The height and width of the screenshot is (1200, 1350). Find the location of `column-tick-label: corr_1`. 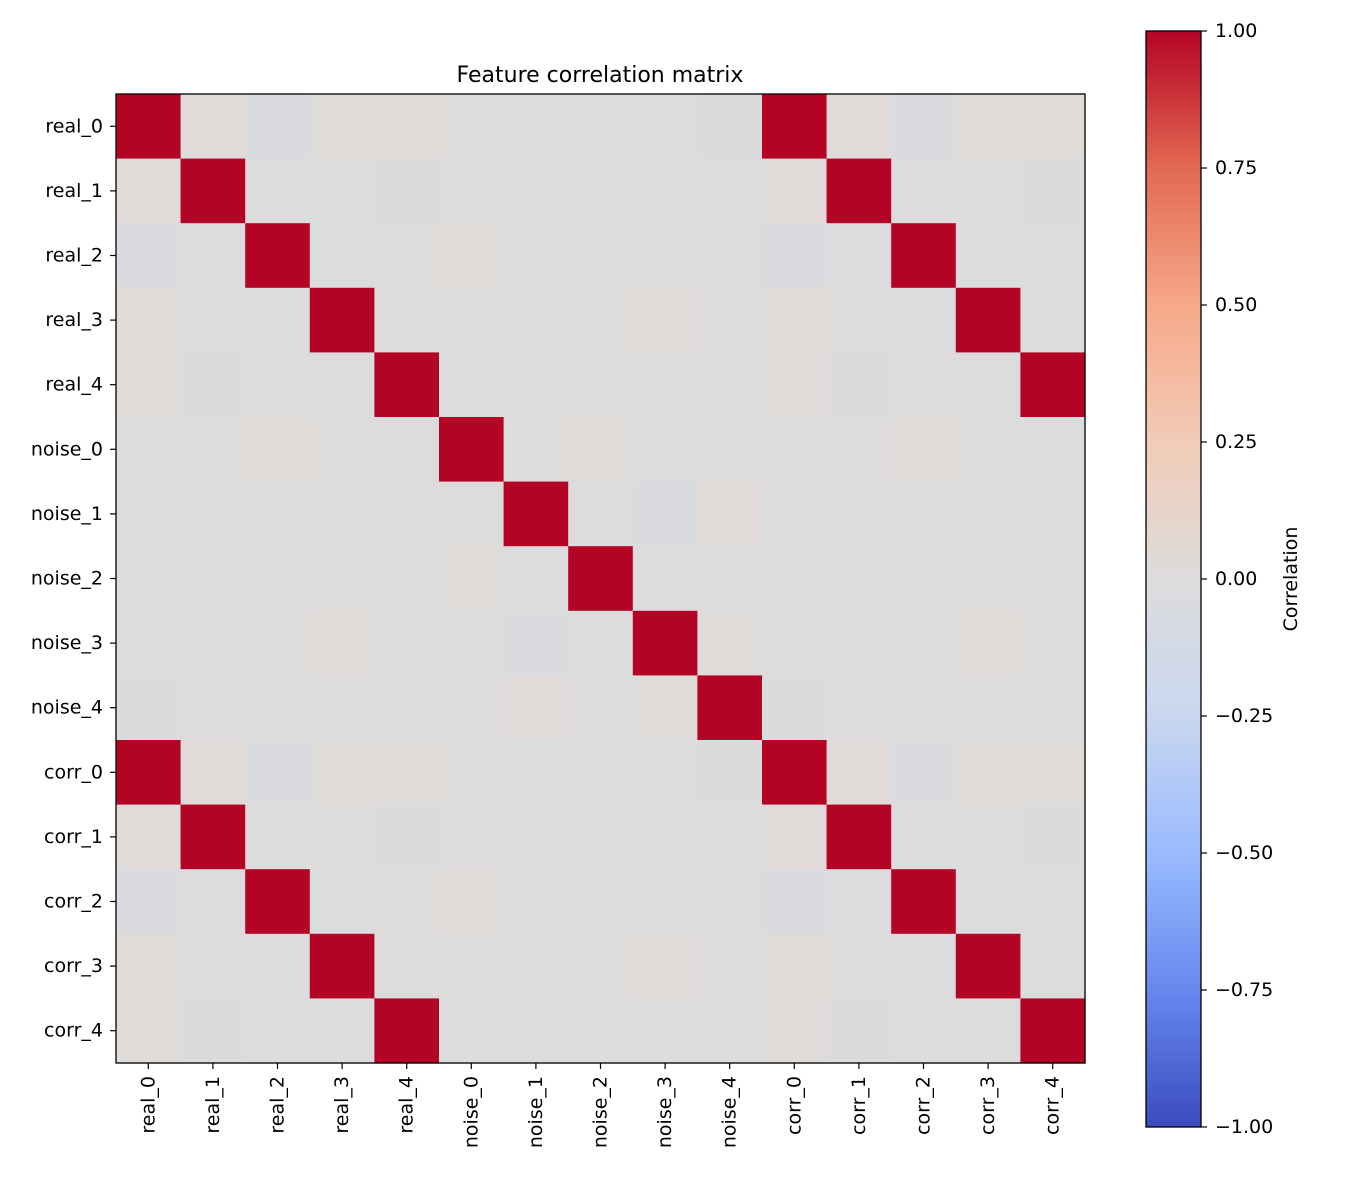

column-tick-label: corr_1 is located at coordinates (859, 1105).